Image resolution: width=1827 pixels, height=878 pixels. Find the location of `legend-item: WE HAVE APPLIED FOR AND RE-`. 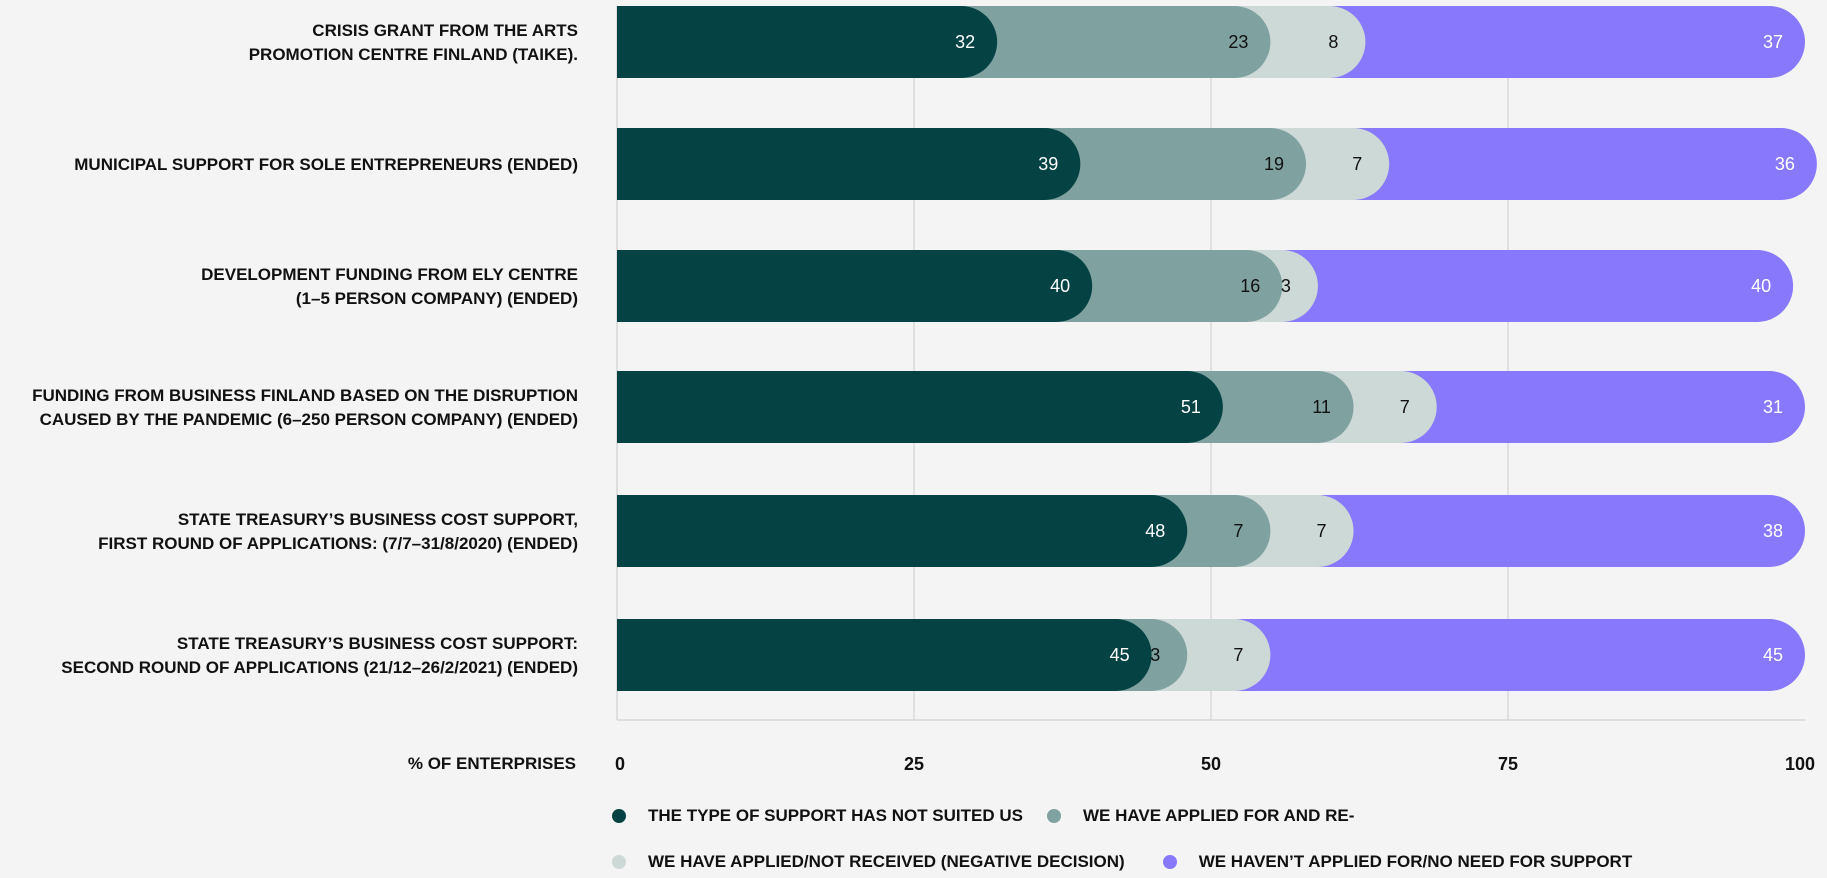

legend-item: WE HAVE APPLIED FOR AND RE- is located at coordinates (1346, 816).